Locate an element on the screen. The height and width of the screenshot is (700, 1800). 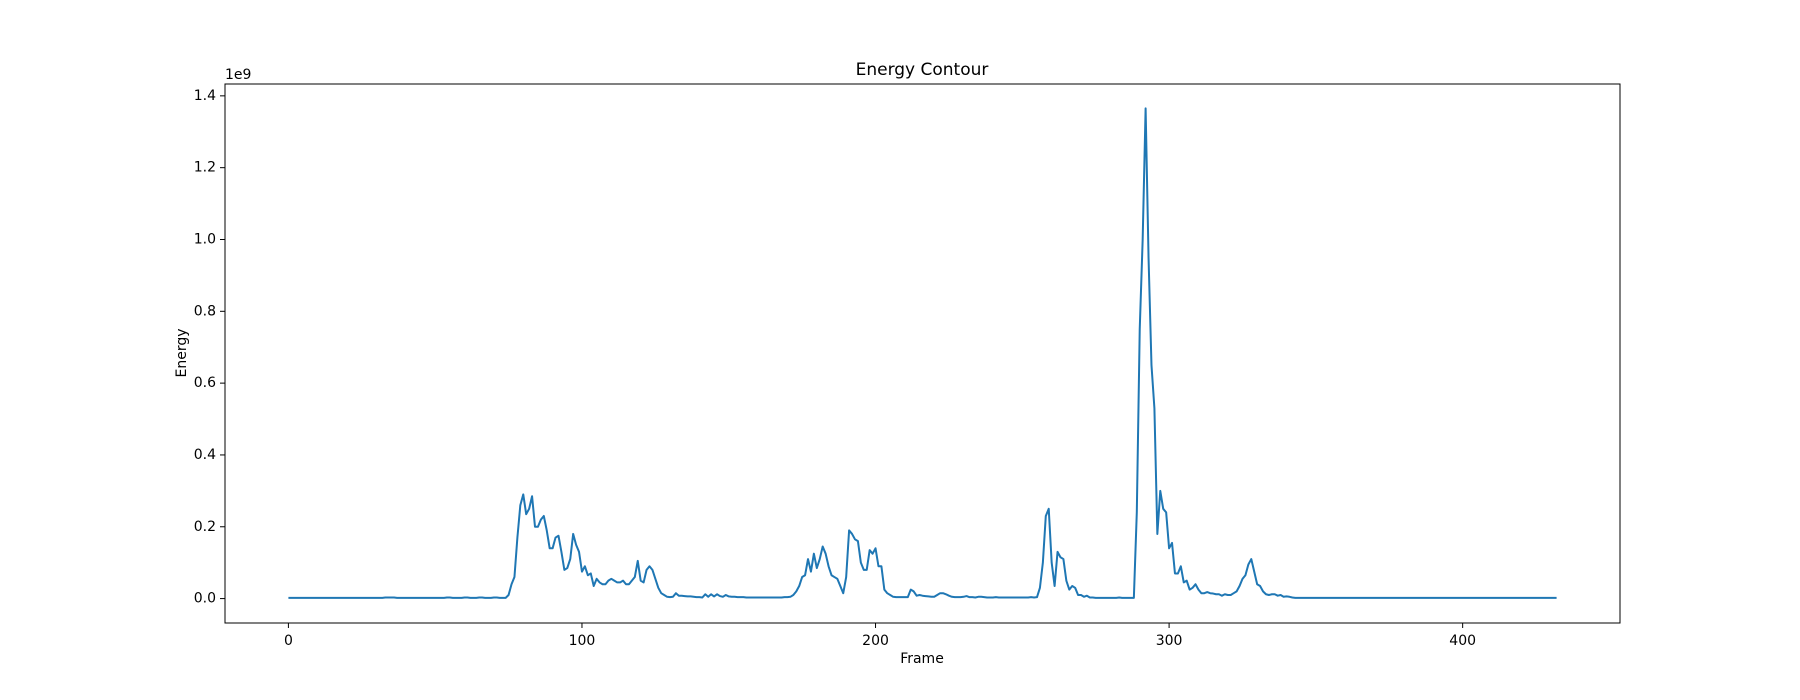
y-tick-label: 0.8 is located at coordinates (205, 311).